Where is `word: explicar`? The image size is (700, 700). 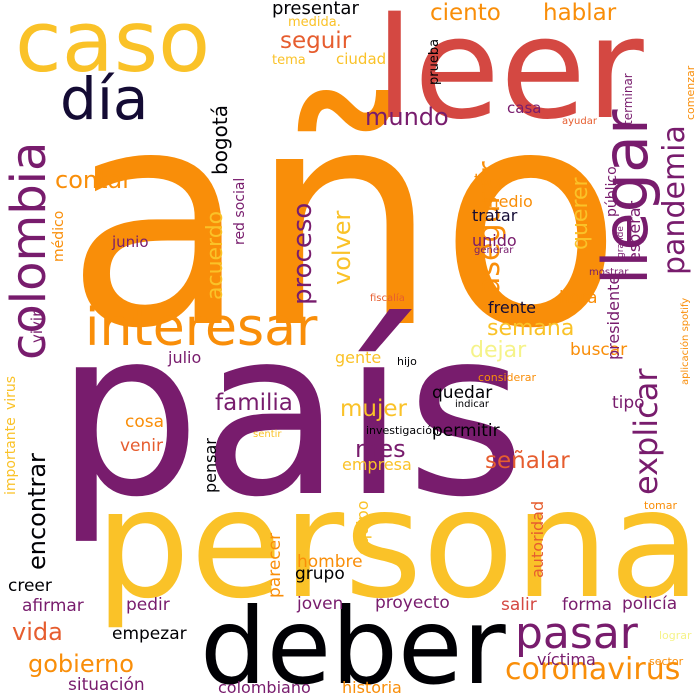 word: explicar is located at coordinates (646, 431).